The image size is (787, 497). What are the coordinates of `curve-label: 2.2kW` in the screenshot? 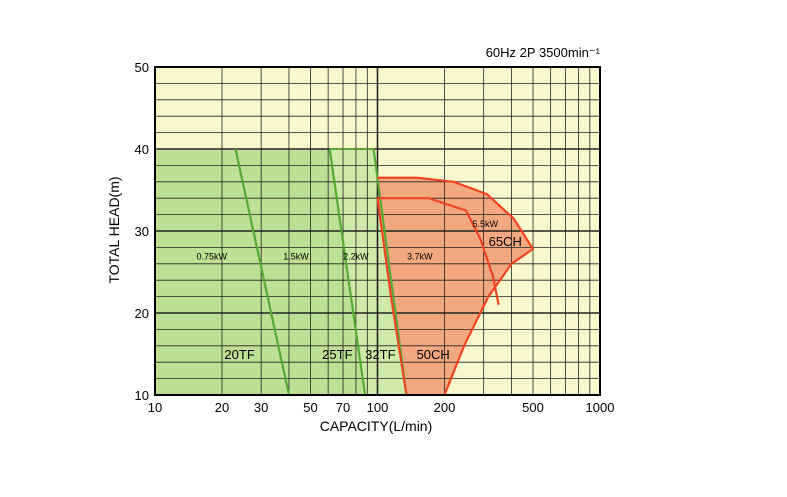 It's located at (356, 257).